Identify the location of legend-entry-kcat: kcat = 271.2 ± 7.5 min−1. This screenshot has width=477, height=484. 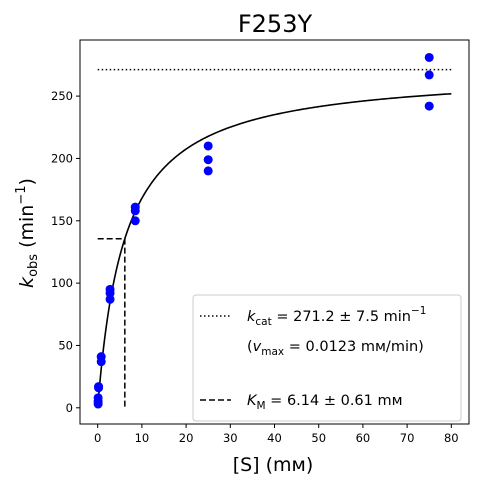
(336, 316).